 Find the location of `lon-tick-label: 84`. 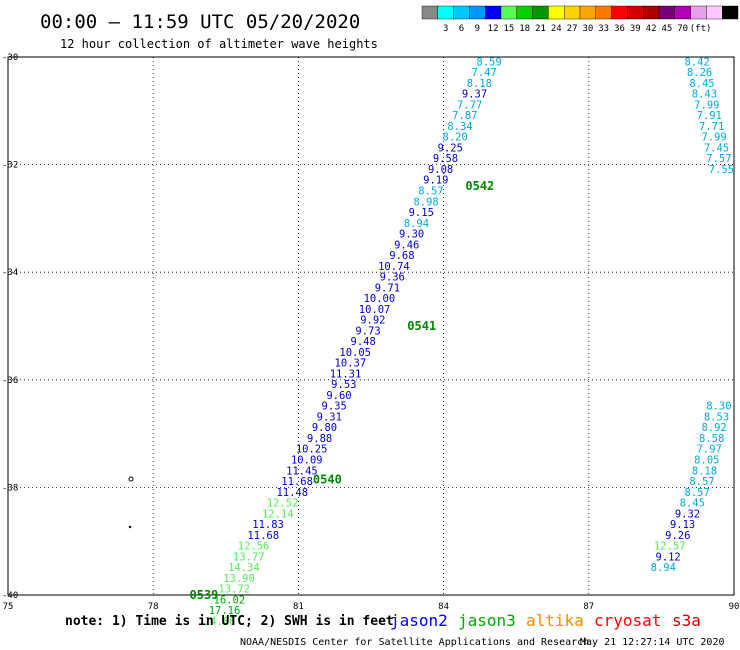

lon-tick-label: 84 is located at coordinates (443, 607).